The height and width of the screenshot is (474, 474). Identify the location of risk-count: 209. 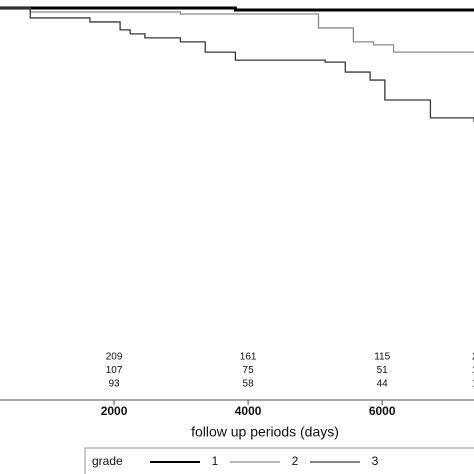
(114, 357).